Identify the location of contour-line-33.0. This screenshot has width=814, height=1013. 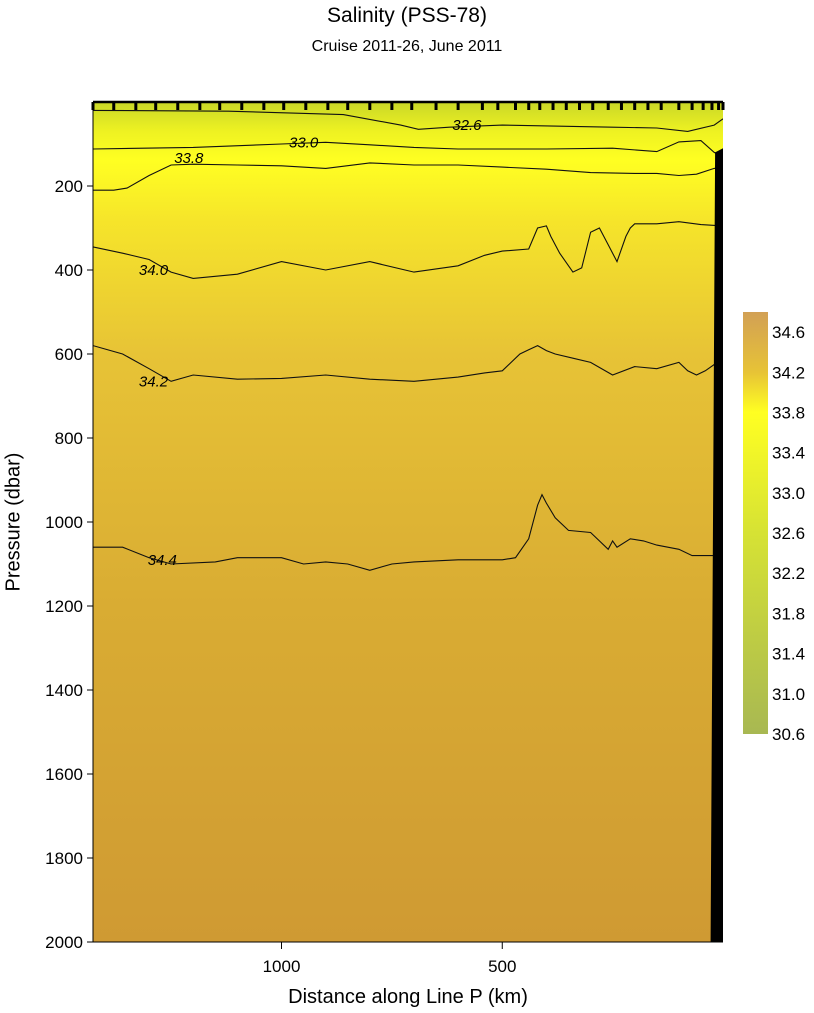
(408, 149).